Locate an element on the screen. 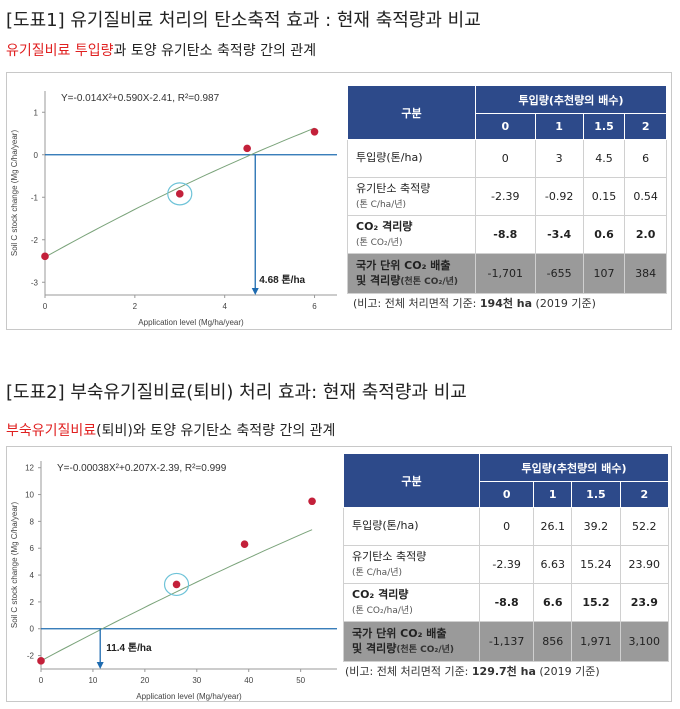 This screenshot has height=709, width=680. chart2-y-axis-title: Soil C stock change (Mg C/ha/year) is located at coordinates (14, 565).